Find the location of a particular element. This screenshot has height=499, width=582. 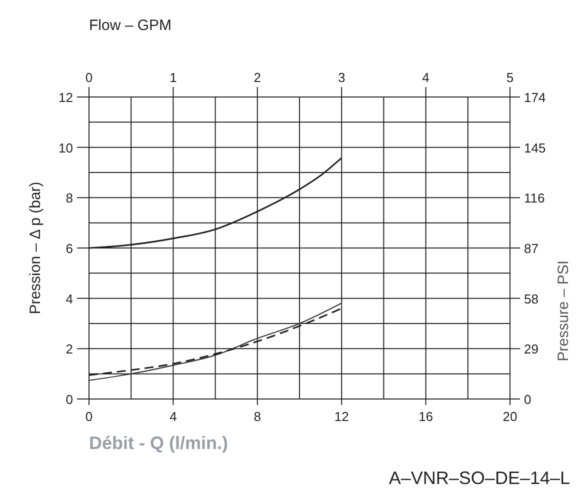

x-tick-label: 8 is located at coordinates (258, 416).